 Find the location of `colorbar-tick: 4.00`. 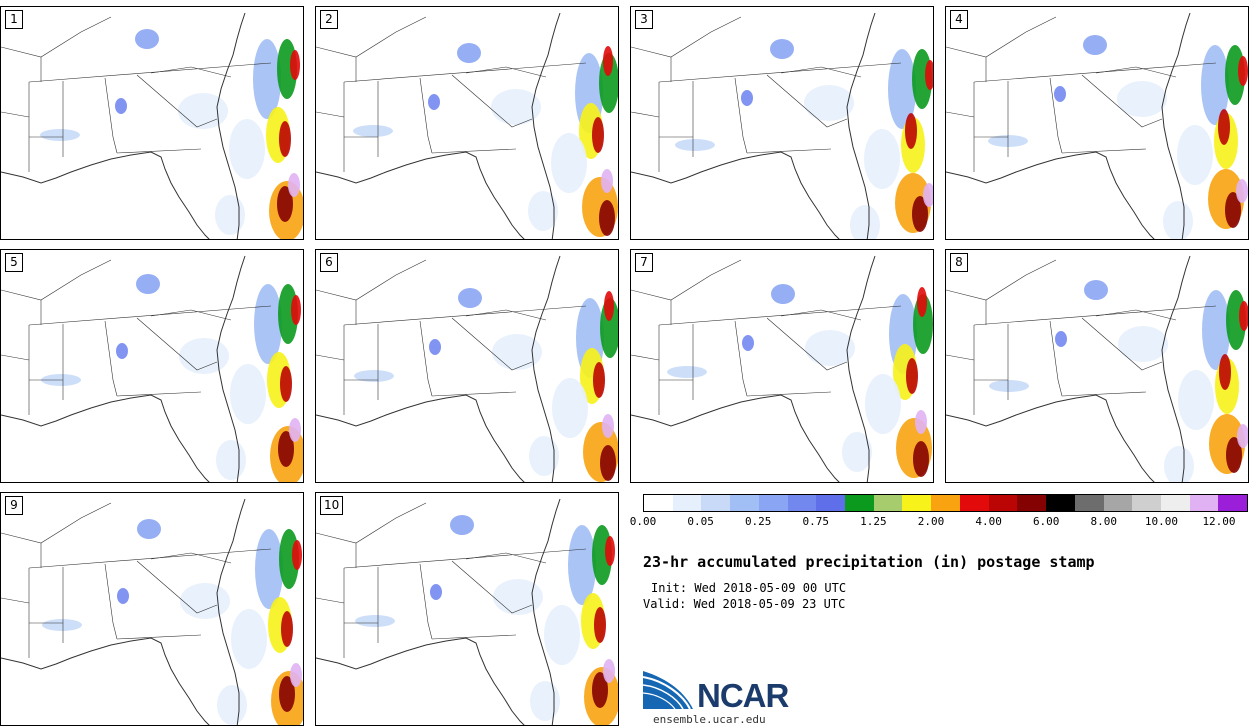

colorbar-tick: 4.00 is located at coordinates (988, 521).